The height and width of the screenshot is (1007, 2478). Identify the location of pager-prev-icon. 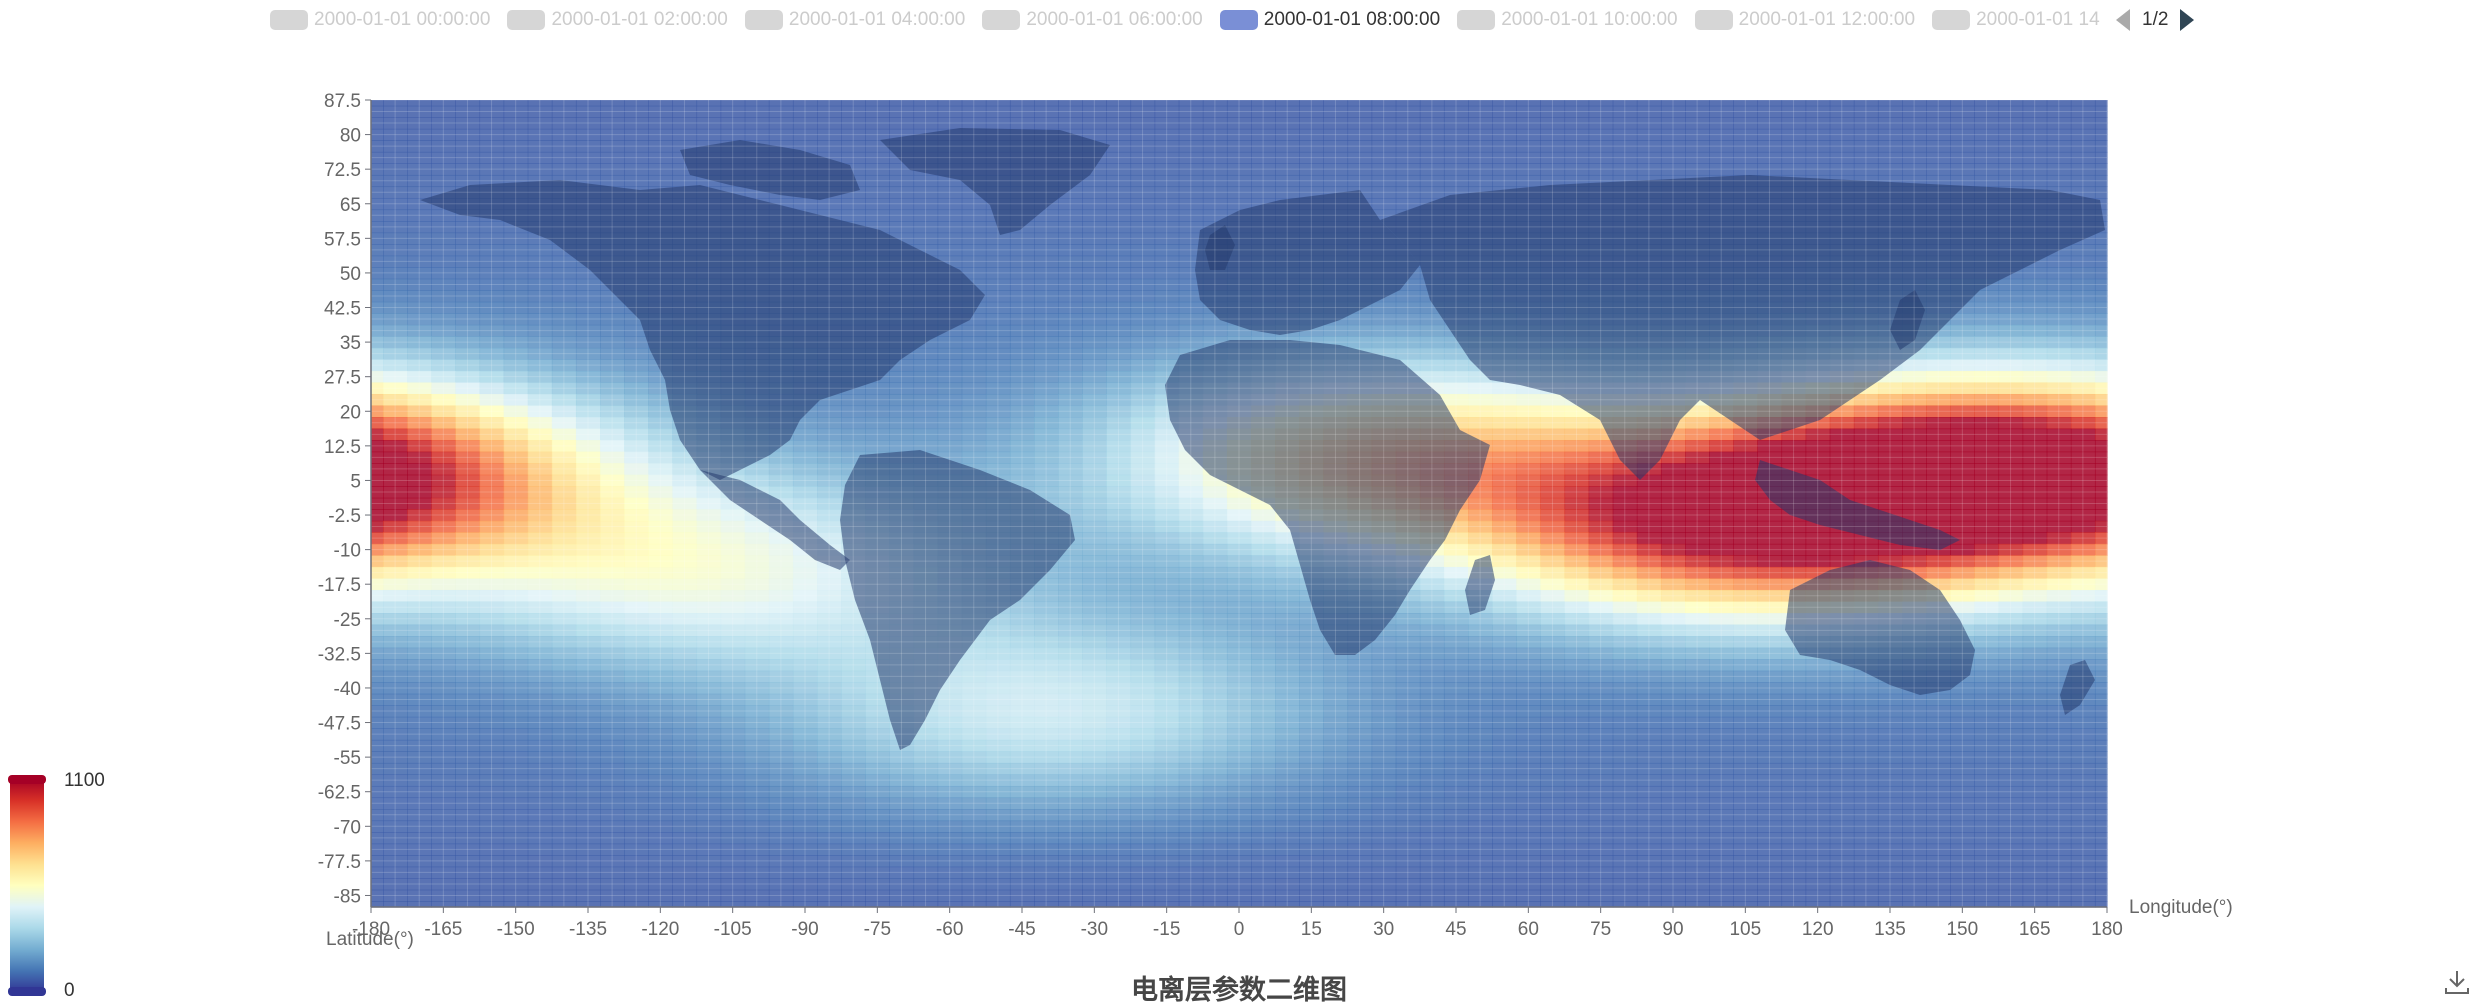
(2123, 20).